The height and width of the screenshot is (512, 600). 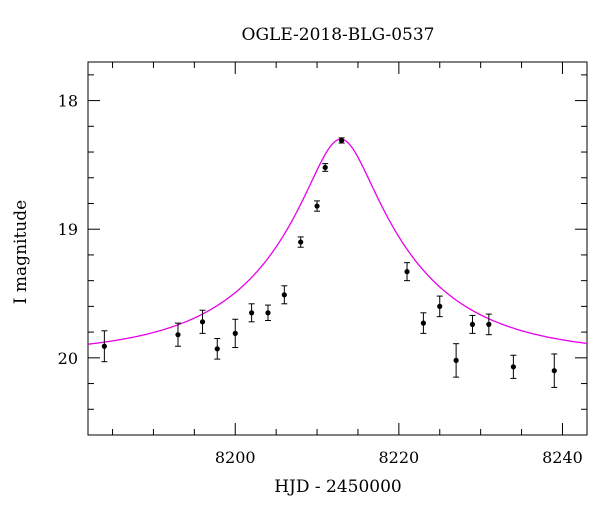 I want to click on y-tick-label: 20, so click(x=68, y=358).